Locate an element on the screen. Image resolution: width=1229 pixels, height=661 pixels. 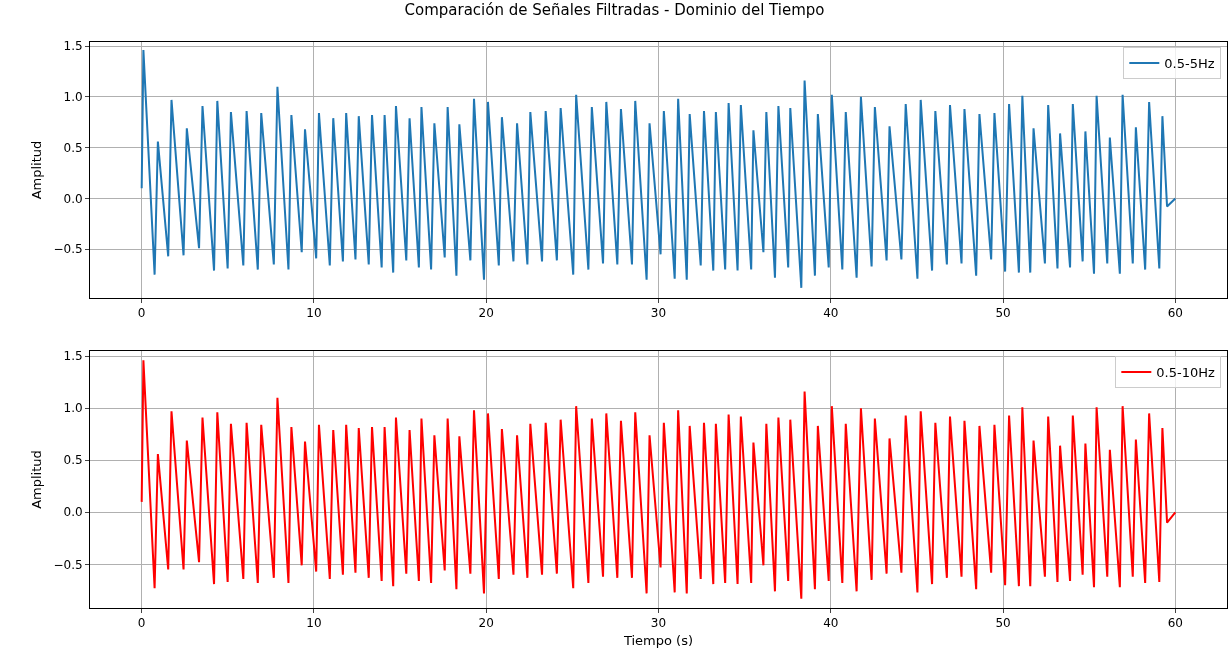
x-axis-title: Tiempo (s) is located at coordinates (658, 640).